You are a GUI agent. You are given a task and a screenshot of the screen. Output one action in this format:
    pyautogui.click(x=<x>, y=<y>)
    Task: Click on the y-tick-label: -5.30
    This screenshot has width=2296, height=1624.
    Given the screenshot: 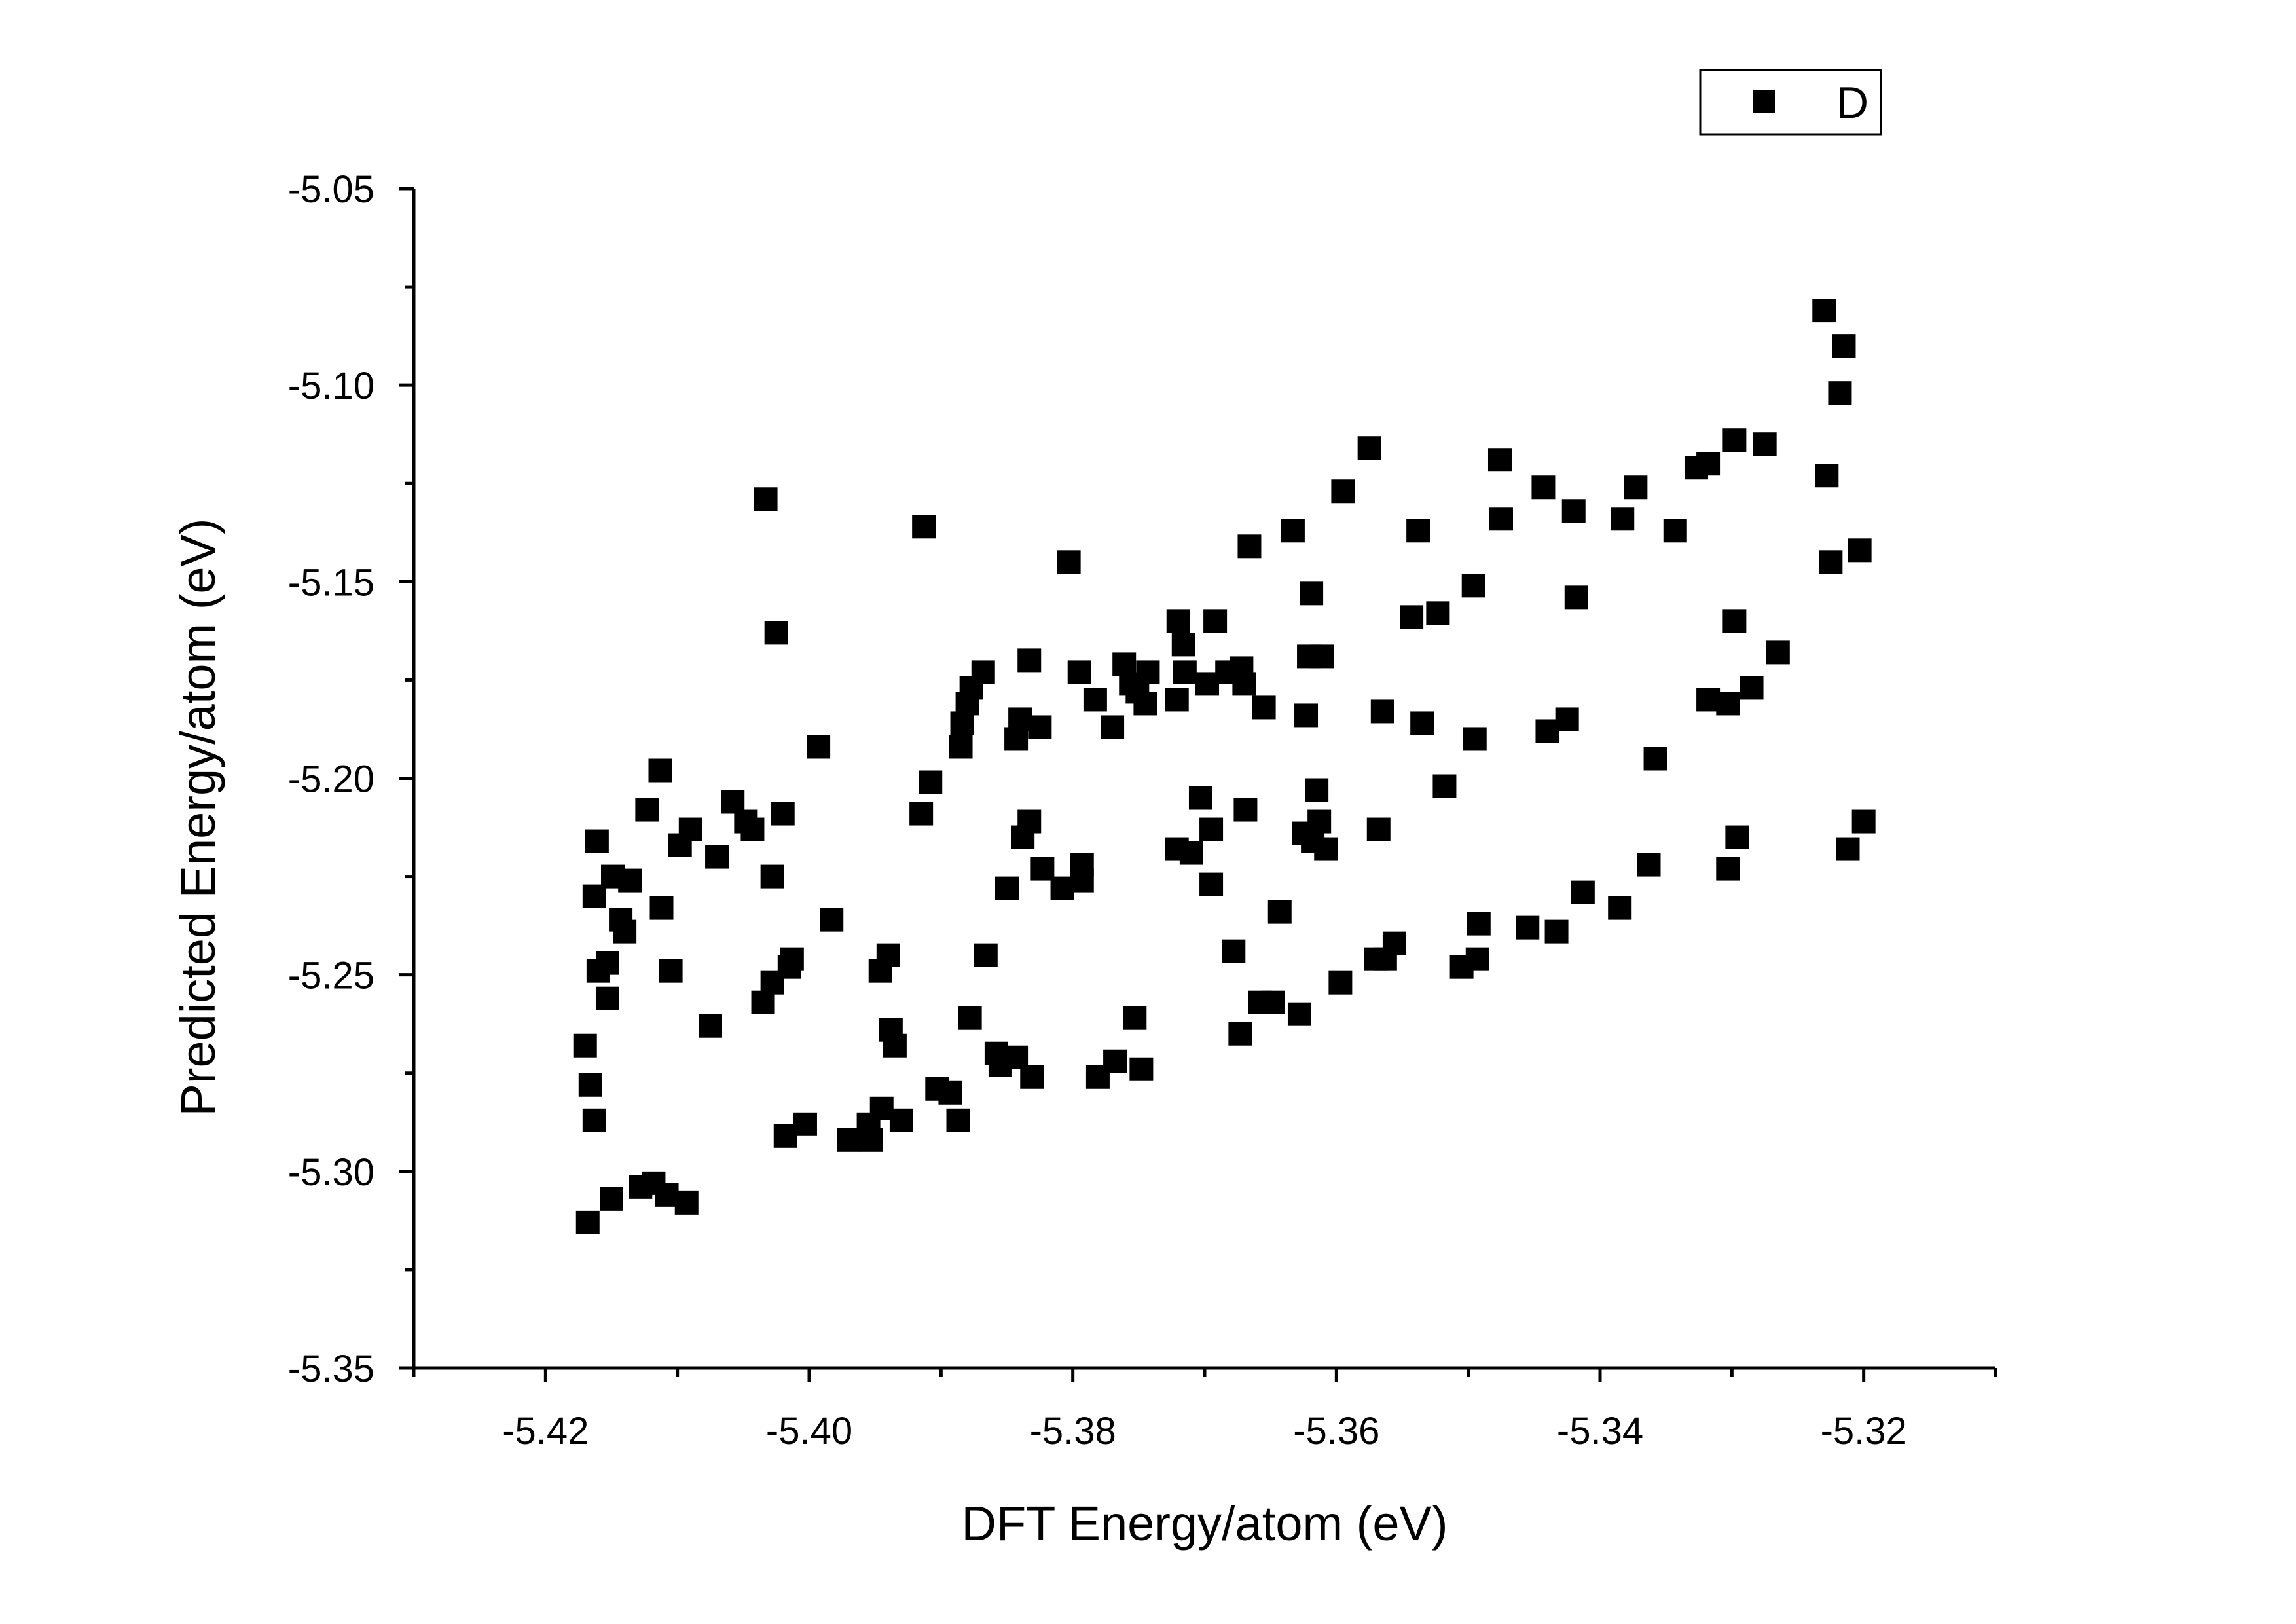 What is the action you would take?
    pyautogui.click(x=331, y=1172)
    